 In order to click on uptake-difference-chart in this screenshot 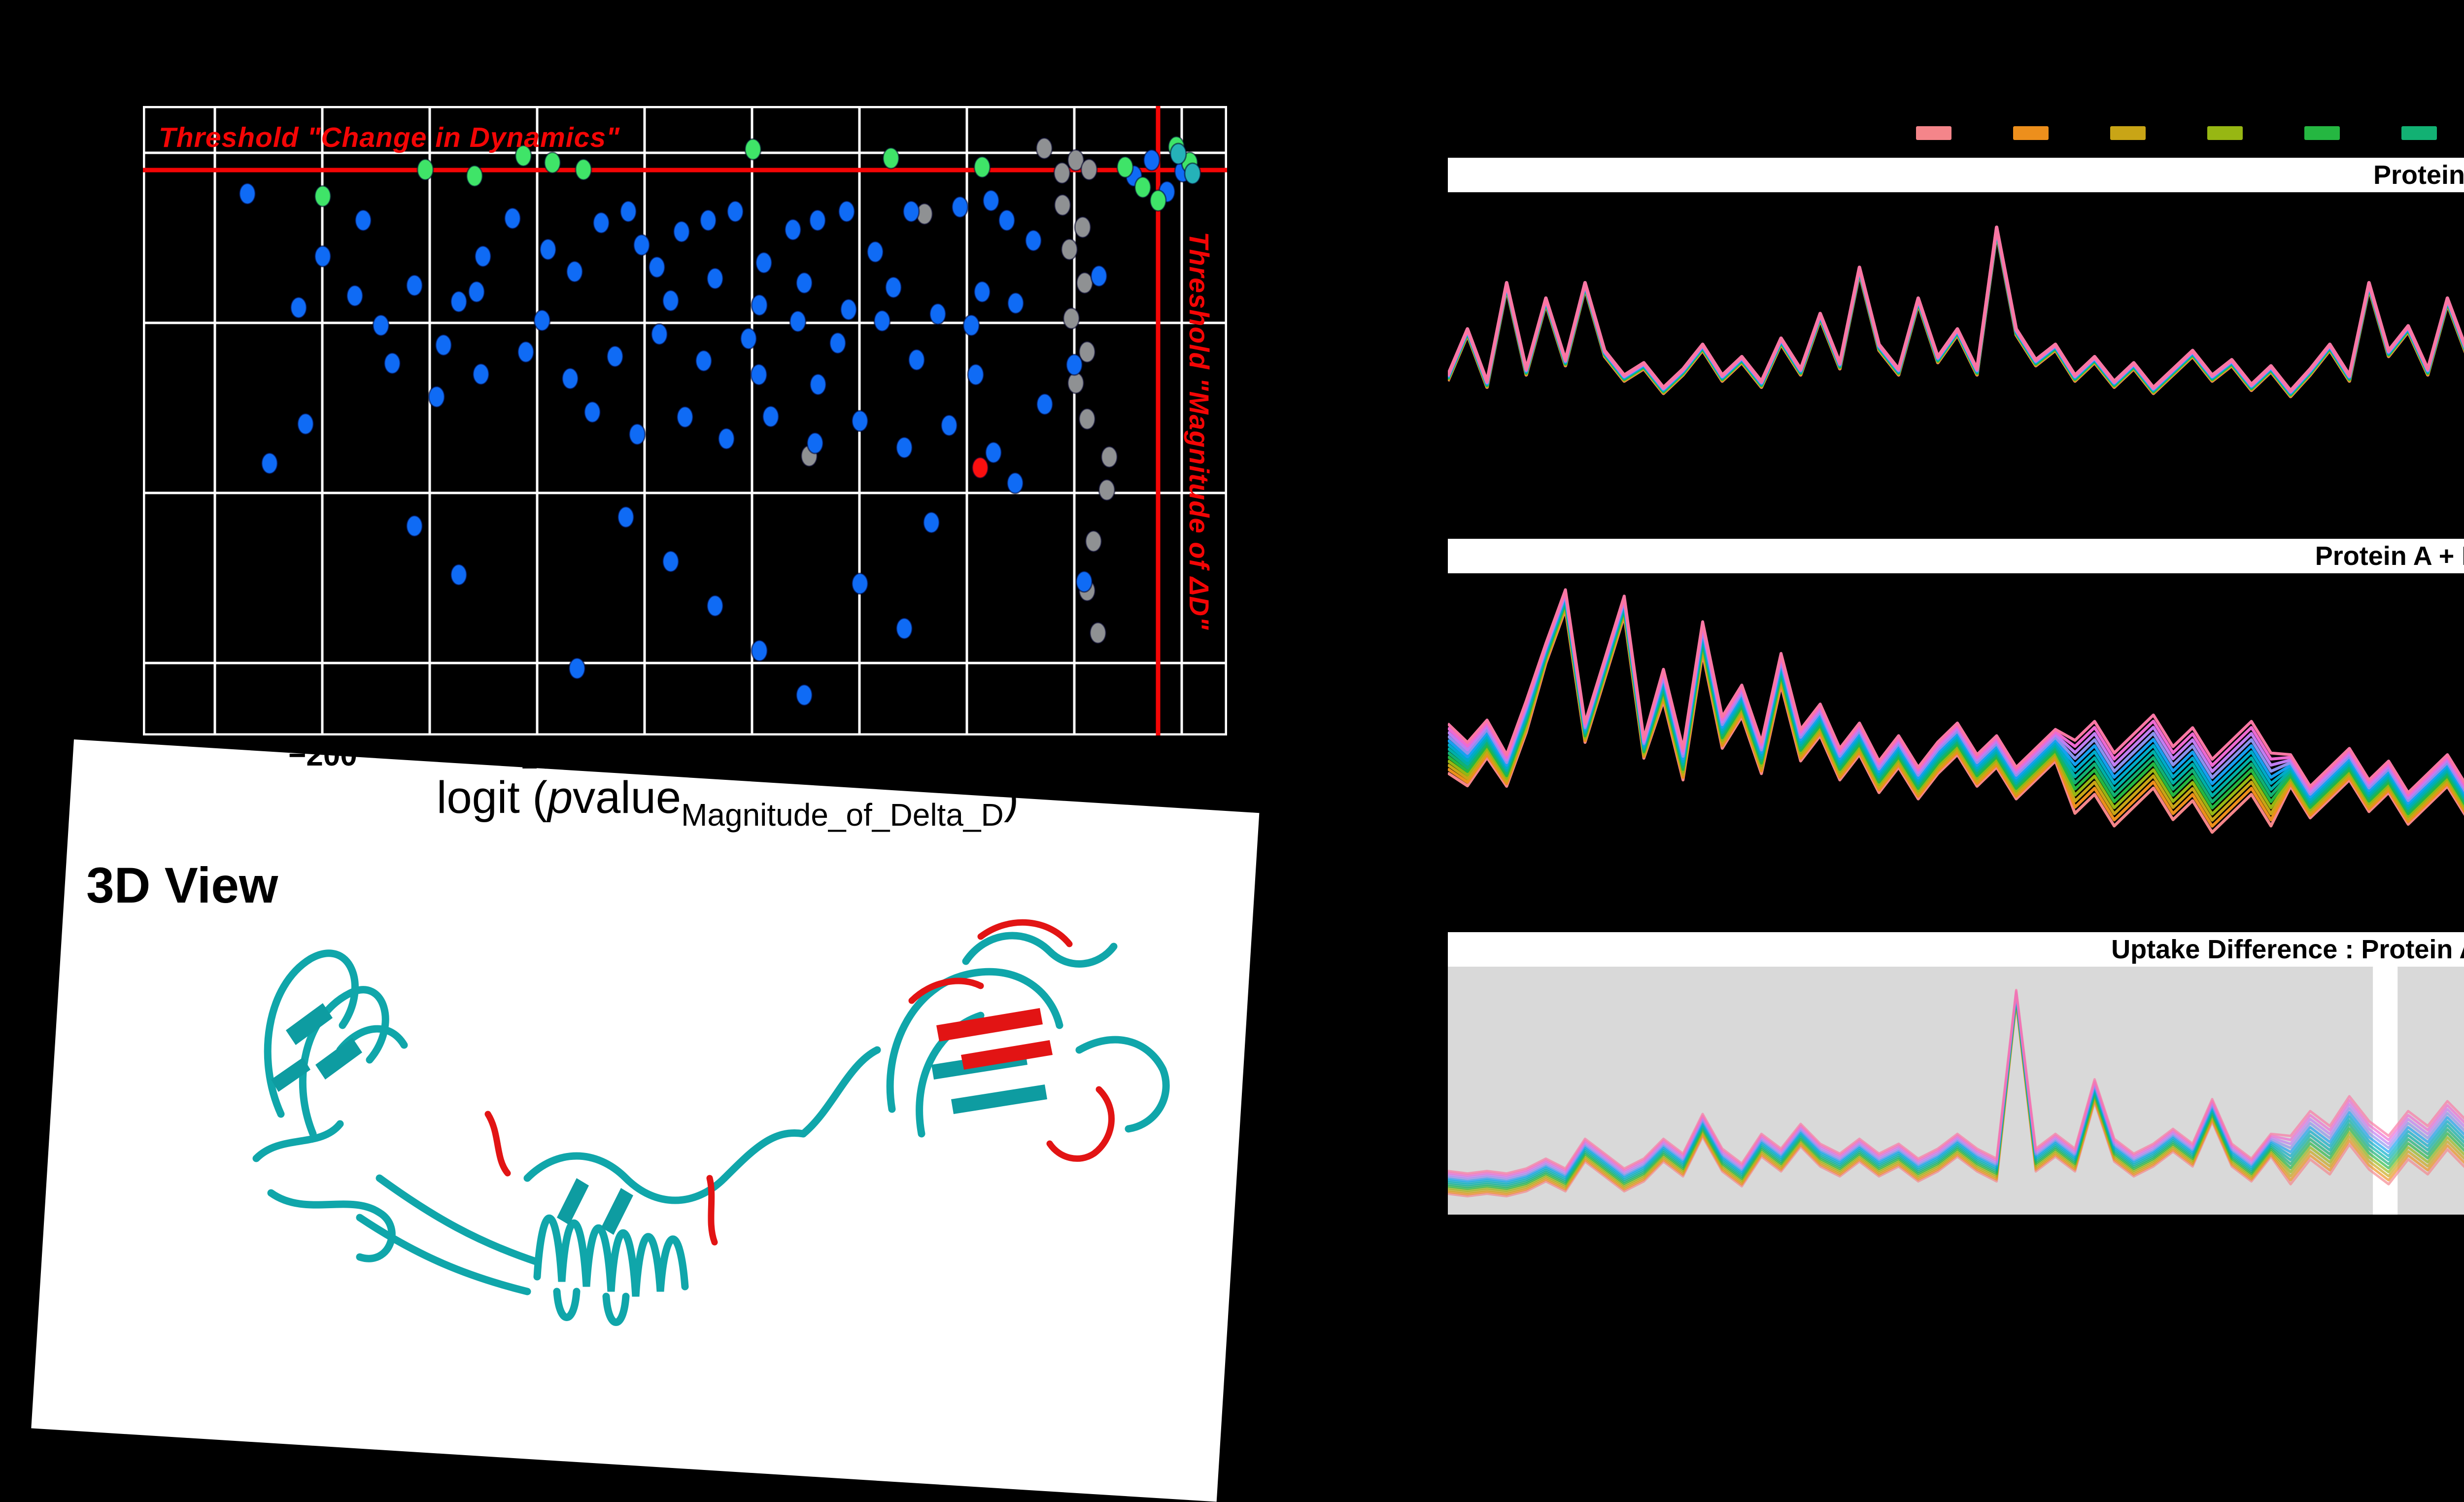, I will do `click(1956, 1091)`.